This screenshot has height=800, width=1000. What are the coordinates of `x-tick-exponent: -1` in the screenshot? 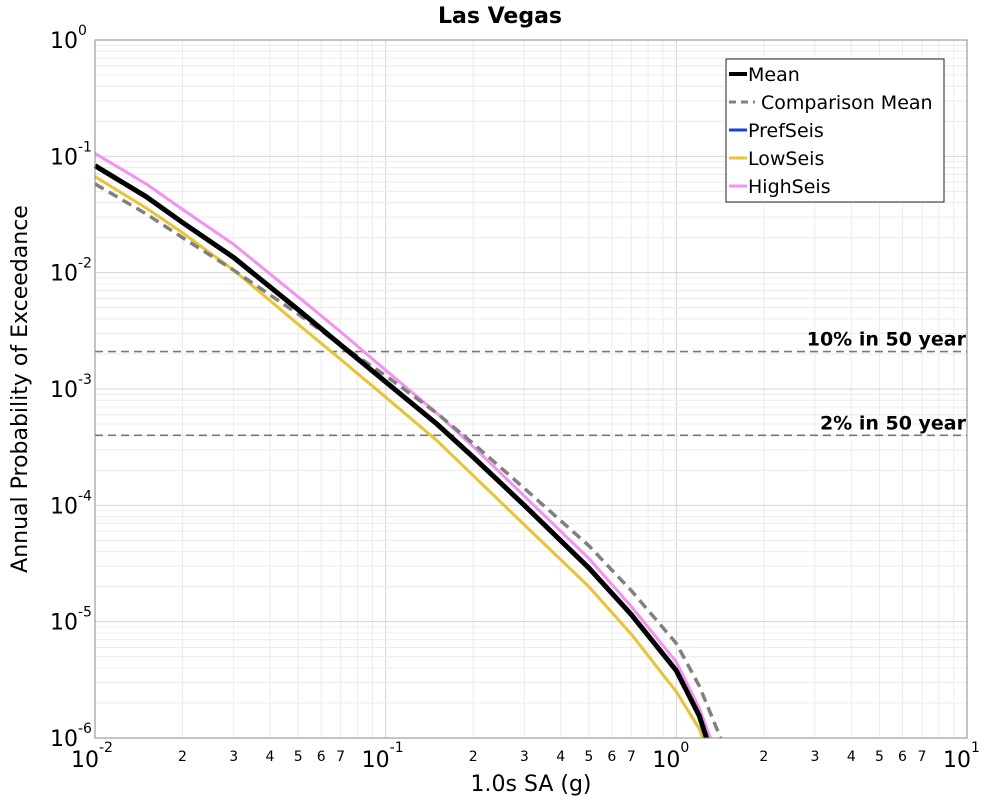 It's located at (397, 748).